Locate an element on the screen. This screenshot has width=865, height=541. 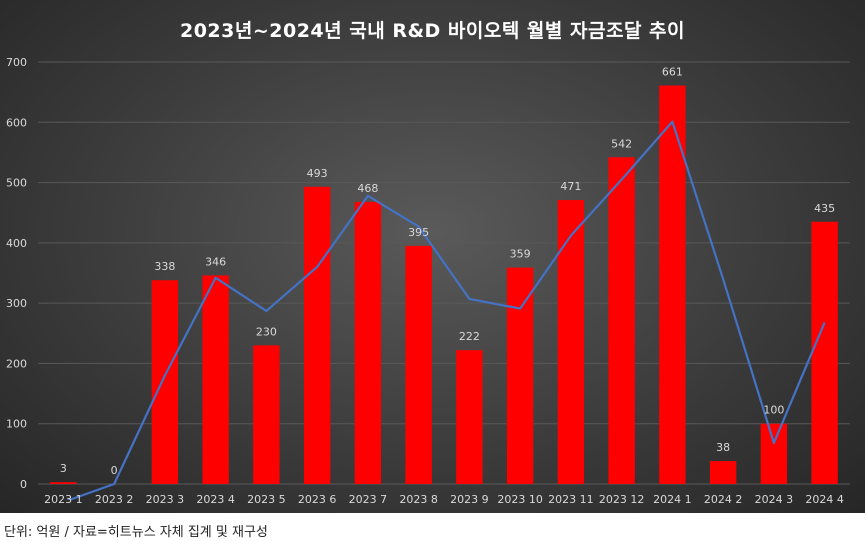
data-label: 0 is located at coordinates (114, 470).